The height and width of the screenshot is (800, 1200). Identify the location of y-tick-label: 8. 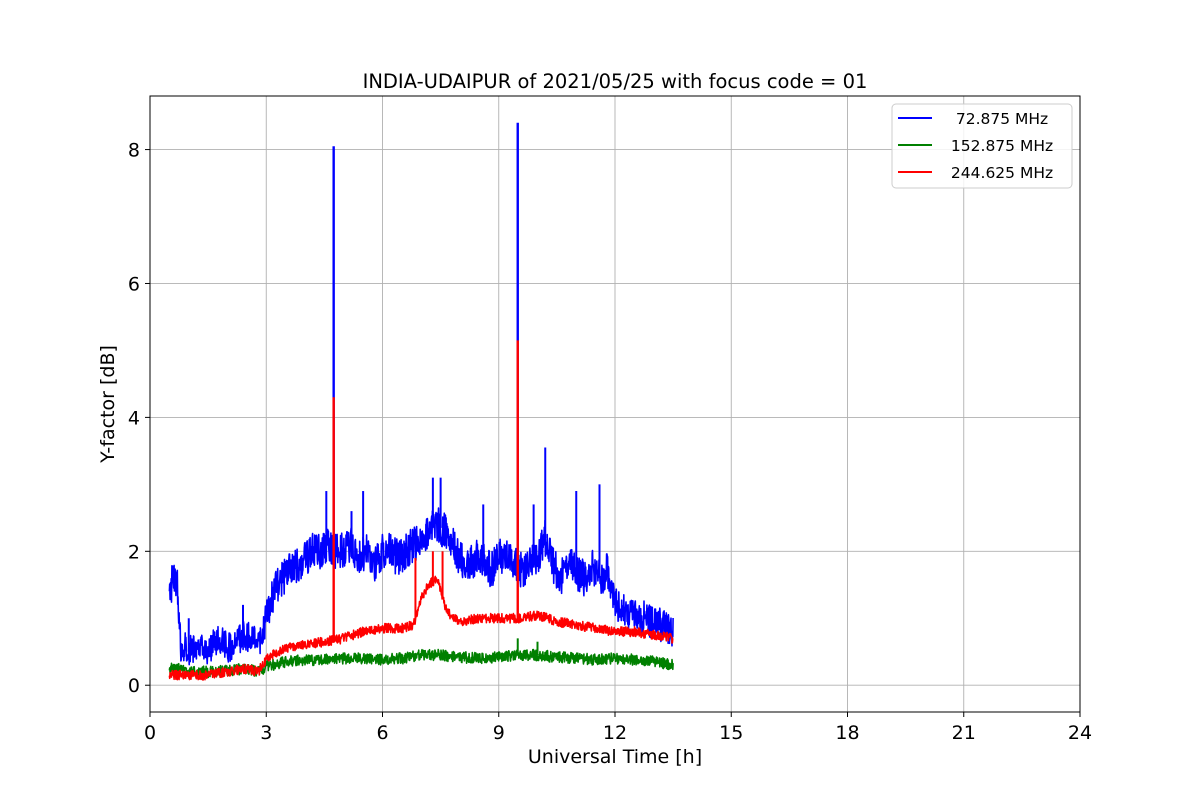
(134, 151).